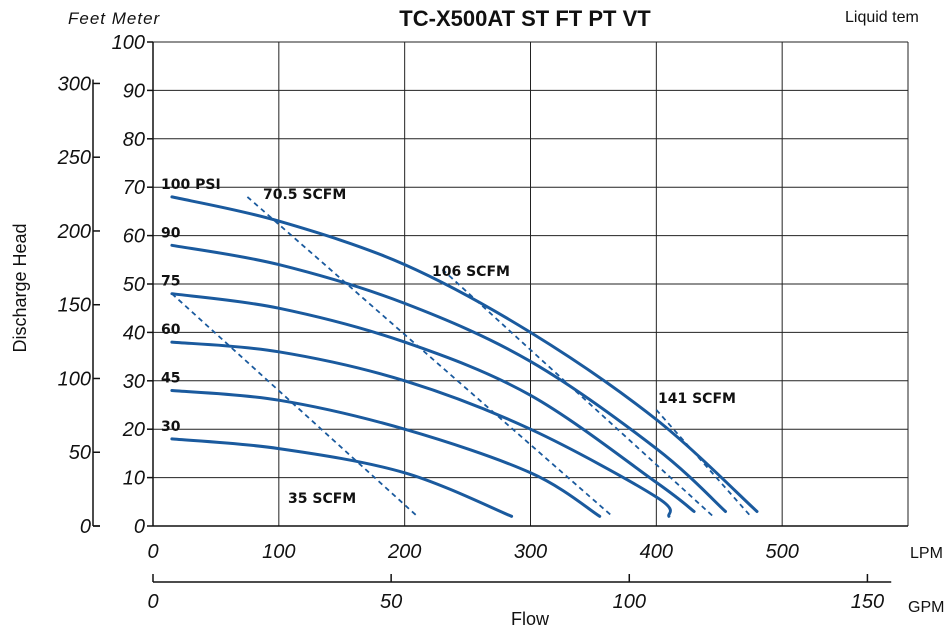 This screenshot has height=631, width=947. What do you see at coordinates (697, 399) in the screenshot?
I see `air-label: 141 SCFM` at bounding box center [697, 399].